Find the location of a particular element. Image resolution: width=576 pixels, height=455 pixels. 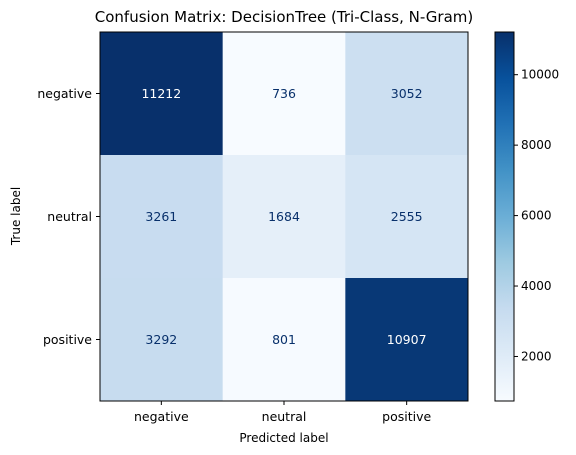

cell-value-label: 3292 is located at coordinates (161, 339).